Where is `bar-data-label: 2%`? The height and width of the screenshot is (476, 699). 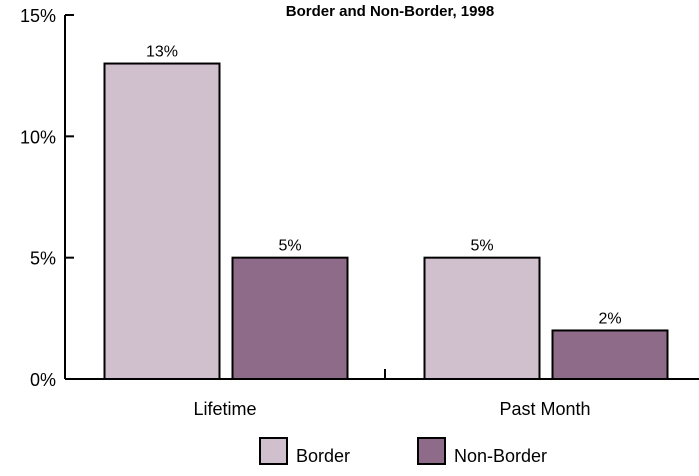 bar-data-label: 2% is located at coordinates (609, 318).